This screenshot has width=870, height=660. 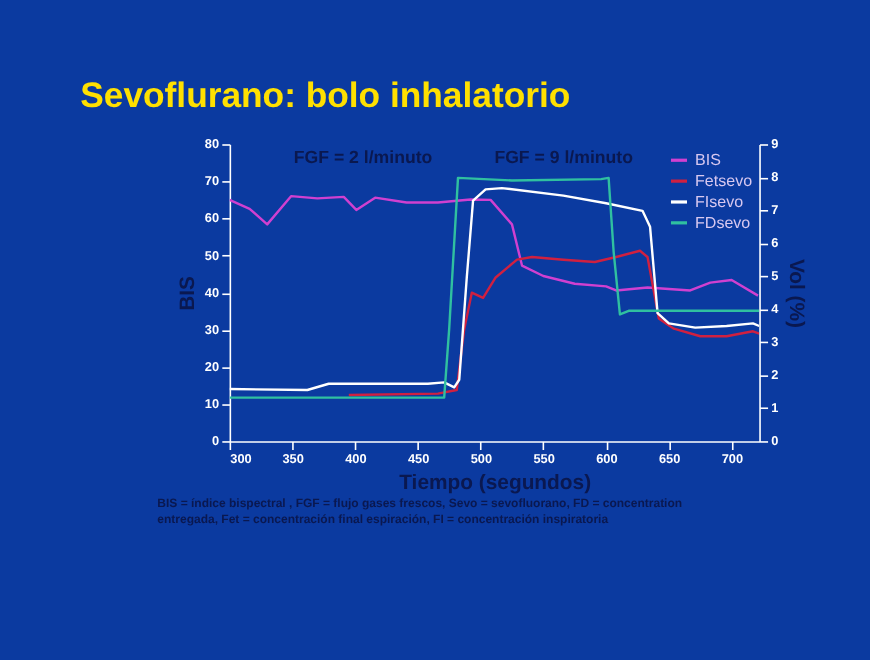 I want to click on y-axis-title: BIS, so click(x=188, y=293).